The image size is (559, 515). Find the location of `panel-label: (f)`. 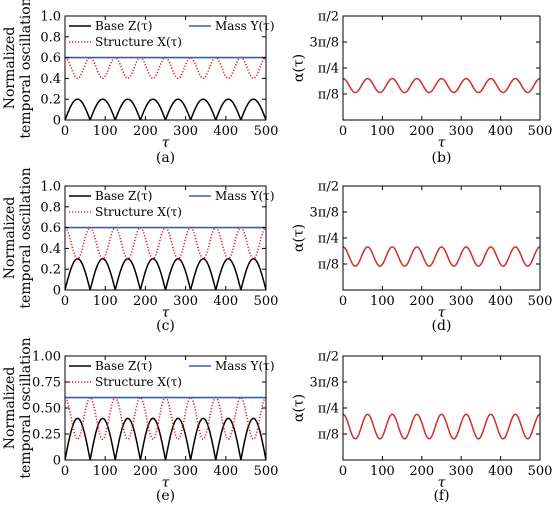

panel-label: (f) is located at coordinates (441, 496).